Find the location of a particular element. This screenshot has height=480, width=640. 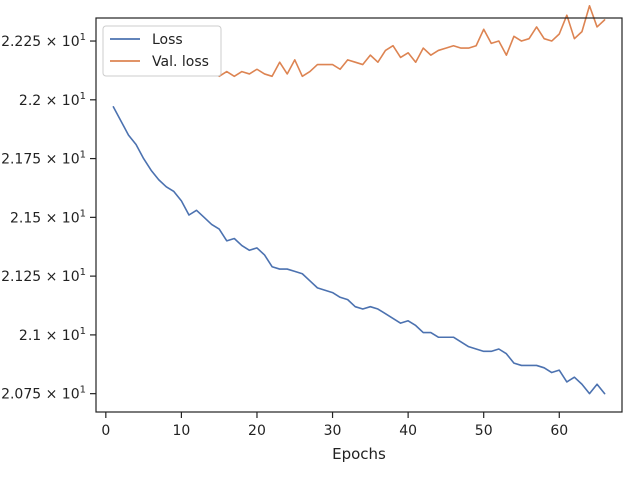

y-tick-mantissa: 2.075 is located at coordinates (21, 395).